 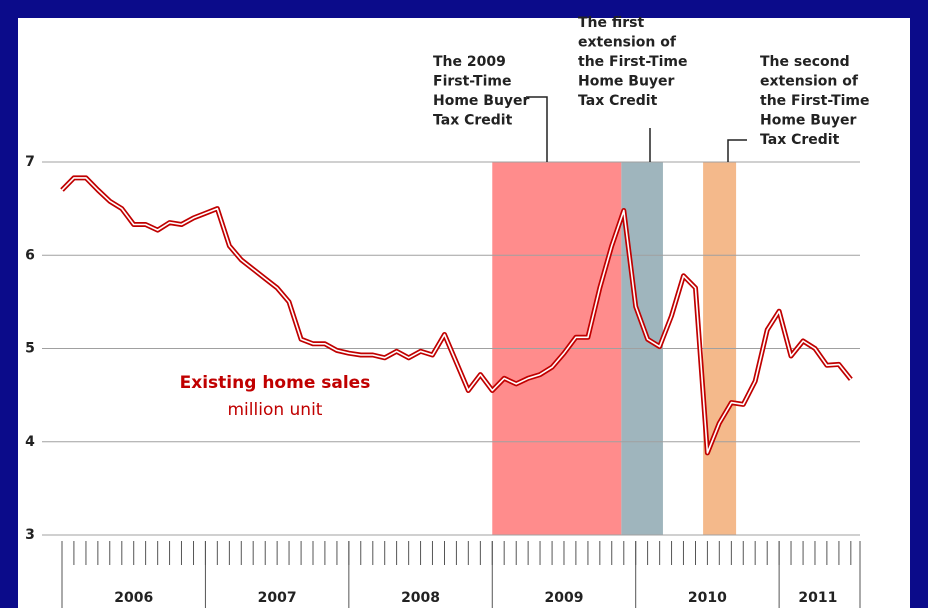 I want to click on annotation-text: The second, so click(x=805, y=62).